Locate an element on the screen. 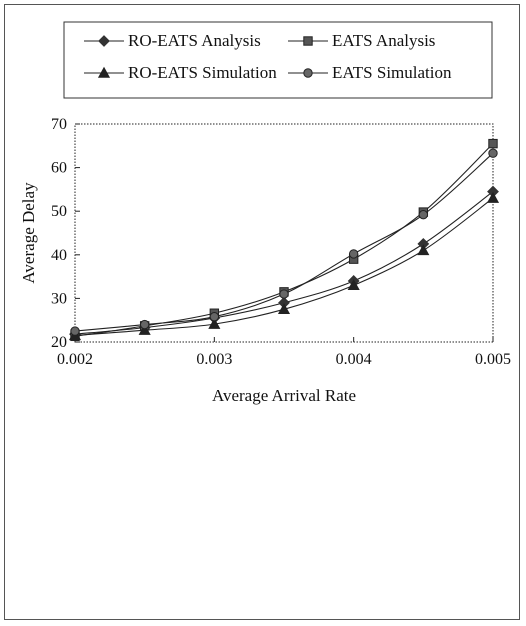  legend-item: EATS Simulation is located at coordinates (370, 72).